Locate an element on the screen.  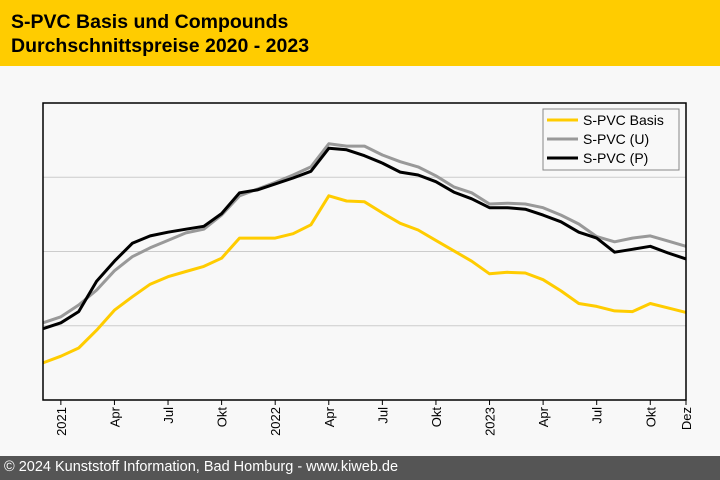
legend-label: S-PVC Basis is located at coordinates (623, 120).